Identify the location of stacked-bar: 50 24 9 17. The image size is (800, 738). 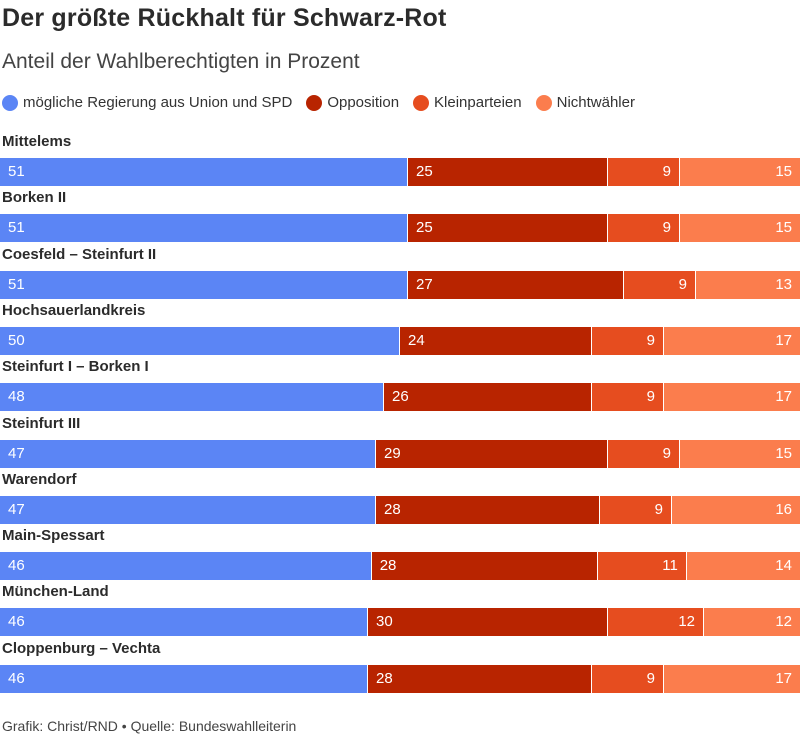
(400, 340).